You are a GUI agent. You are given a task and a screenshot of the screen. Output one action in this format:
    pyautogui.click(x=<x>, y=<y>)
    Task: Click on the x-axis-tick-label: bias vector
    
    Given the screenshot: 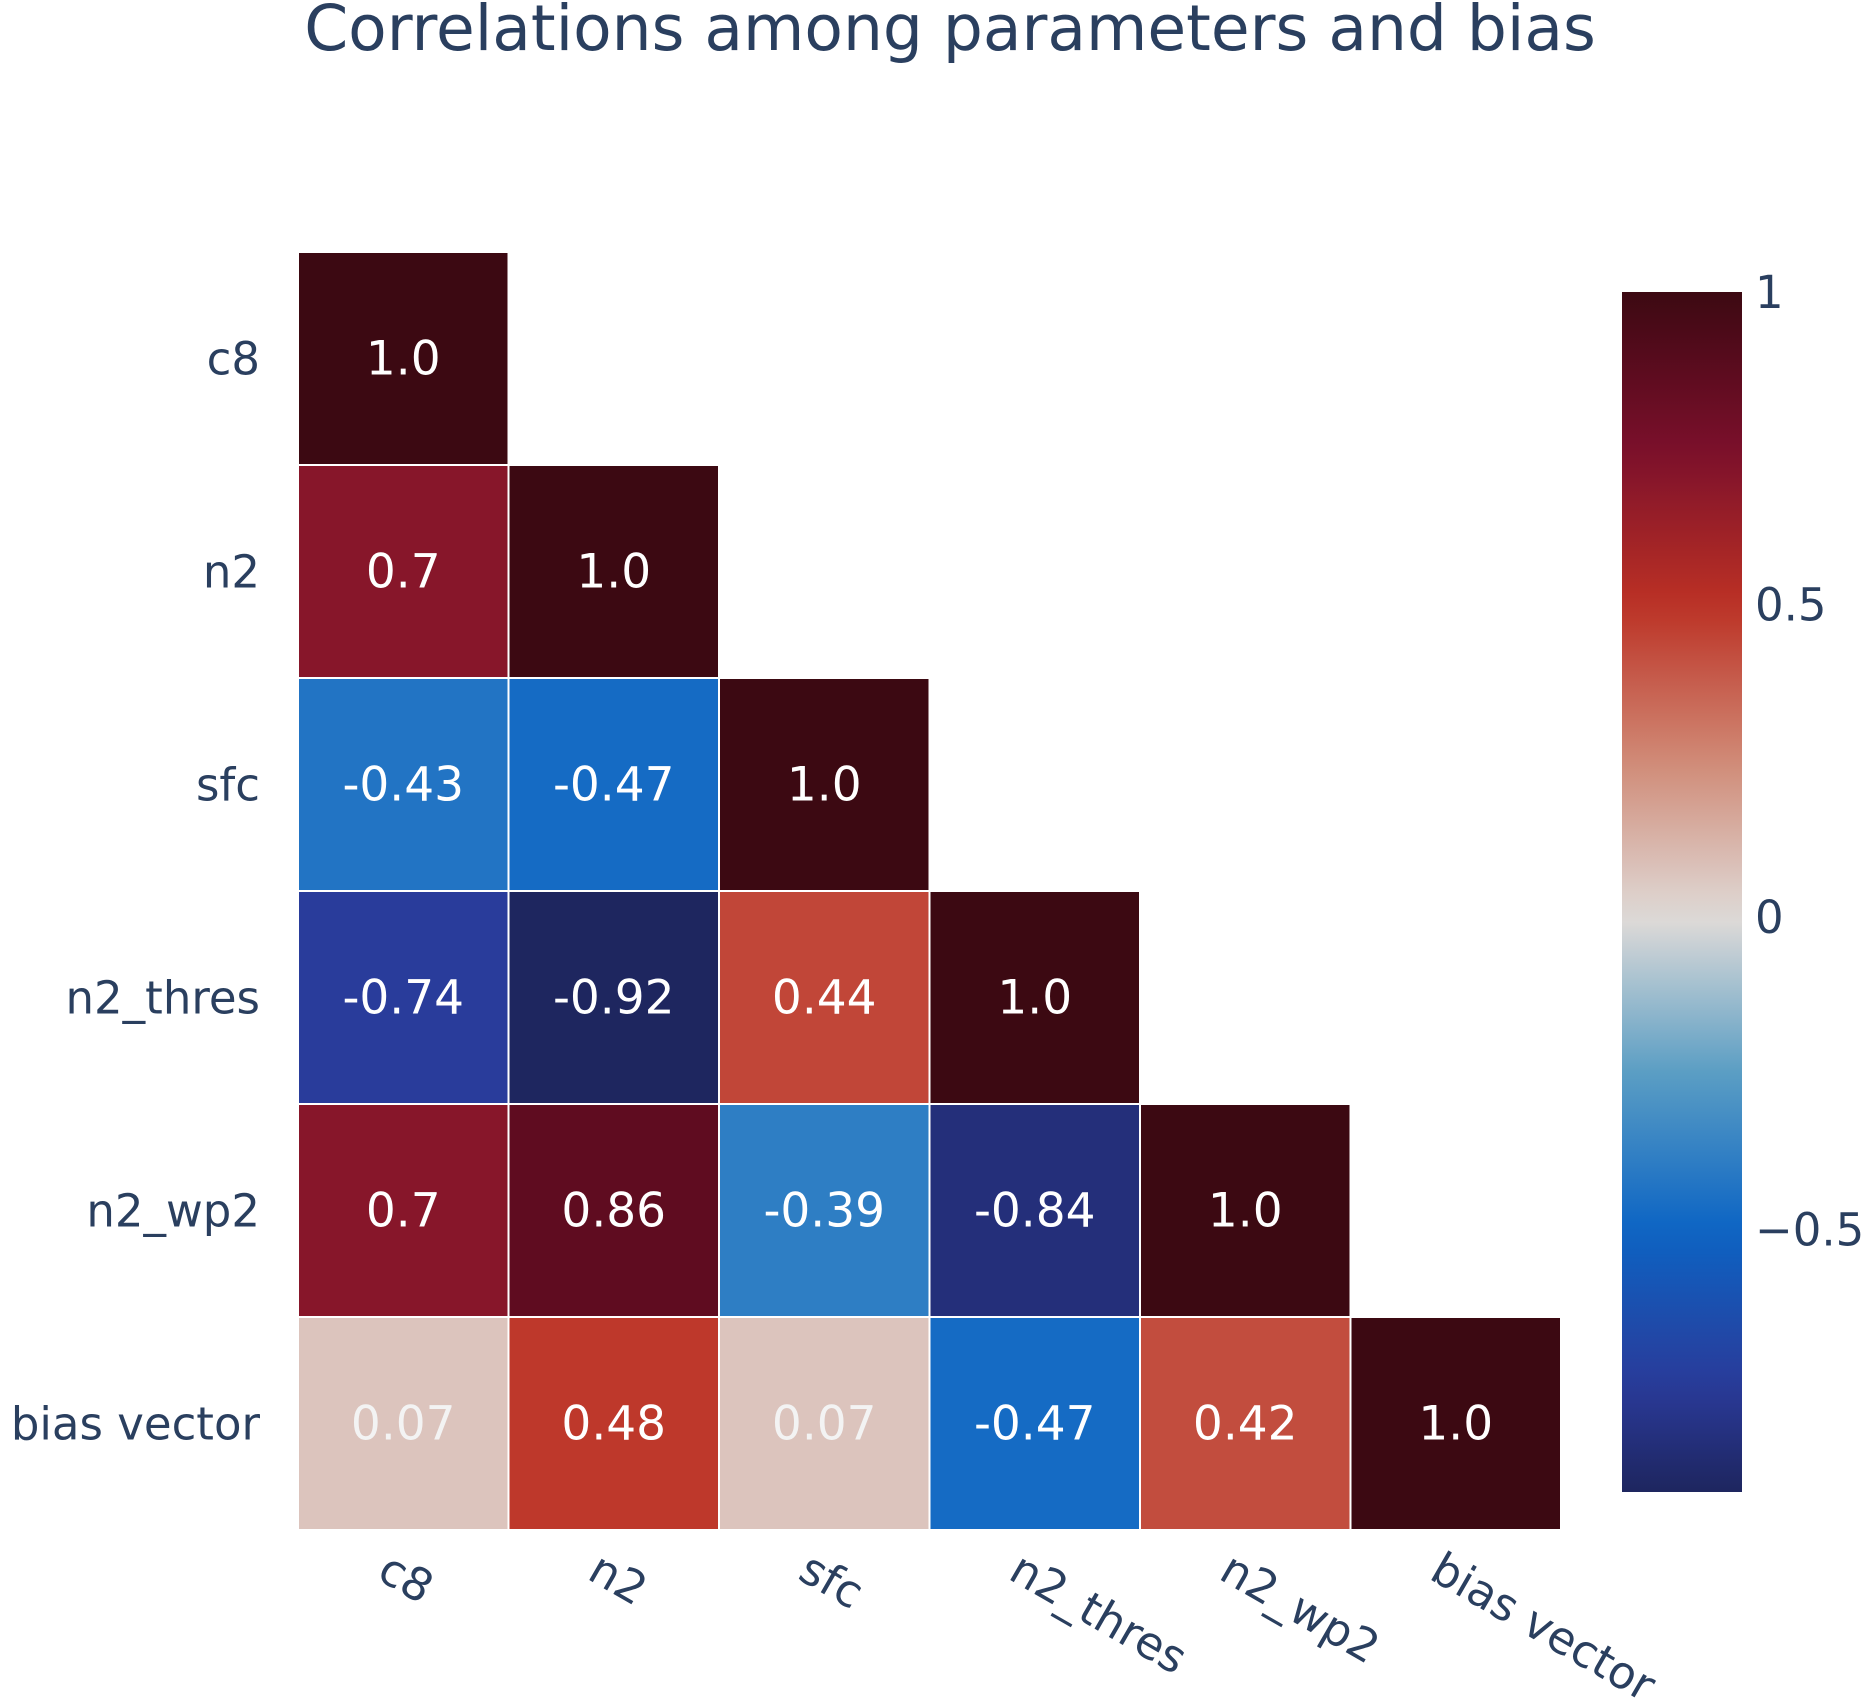 What is the action you would take?
    pyautogui.click(x=1543, y=1624)
    